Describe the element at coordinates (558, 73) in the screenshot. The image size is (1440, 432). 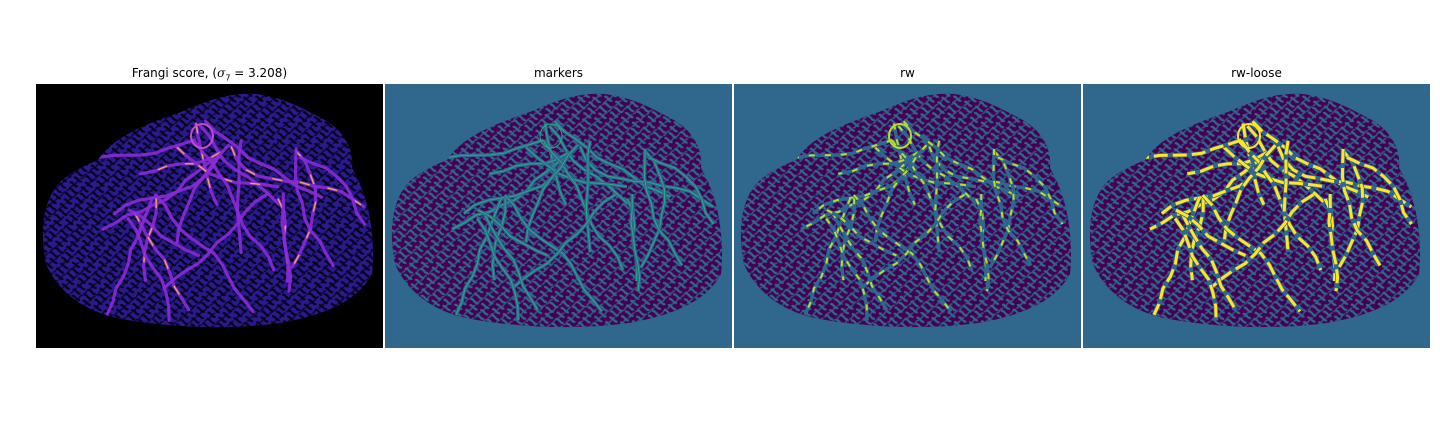
I see `markers-panel-title: markers` at that location.